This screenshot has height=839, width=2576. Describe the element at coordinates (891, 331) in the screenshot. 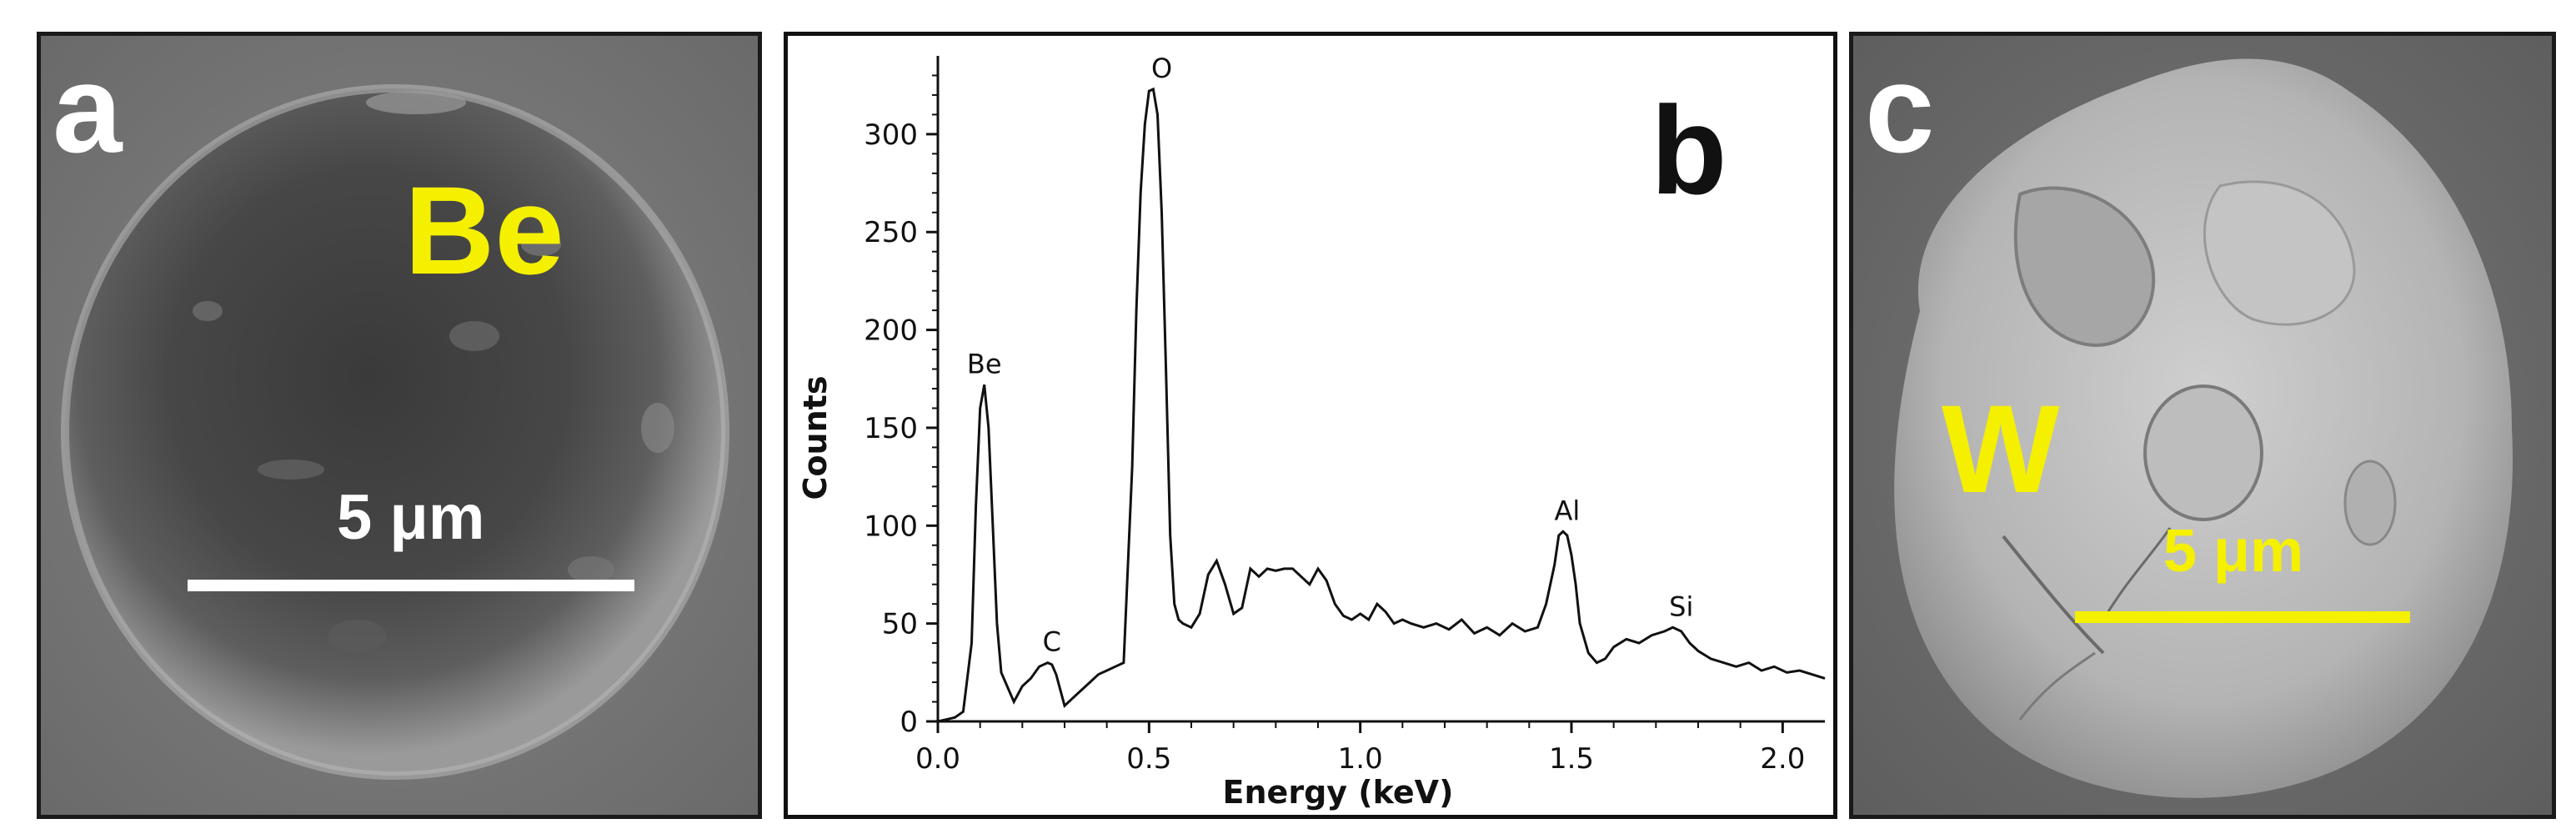

I see `y-tick-label: 200` at that location.